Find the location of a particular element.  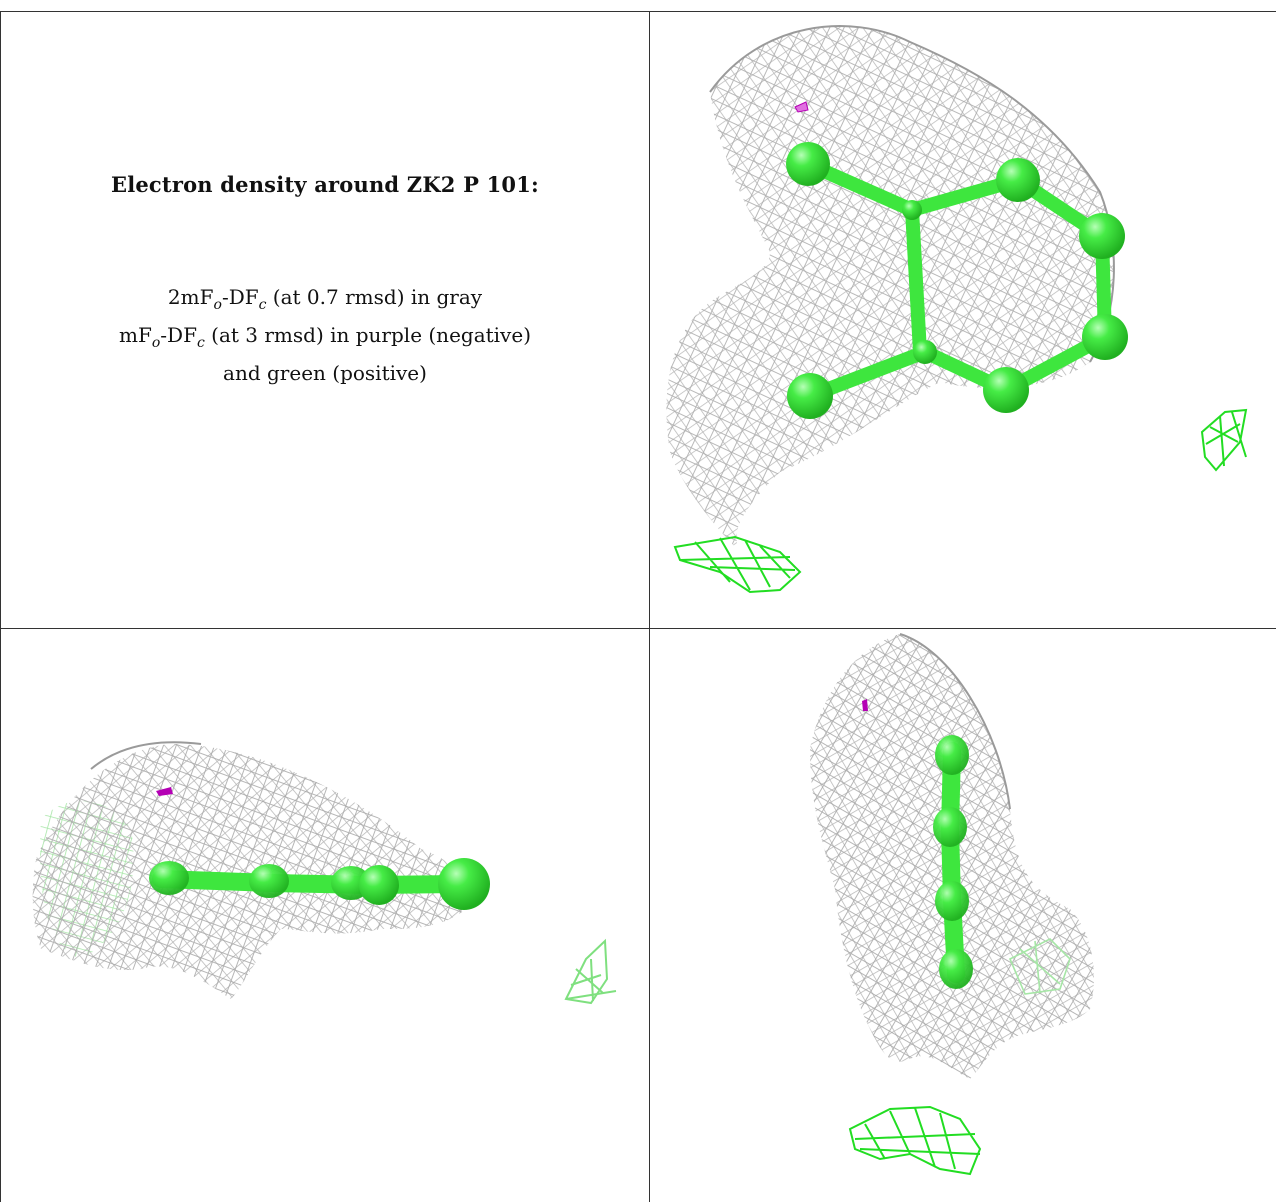

caption-line-1-sub-o: o is located at coordinates (217, 305).